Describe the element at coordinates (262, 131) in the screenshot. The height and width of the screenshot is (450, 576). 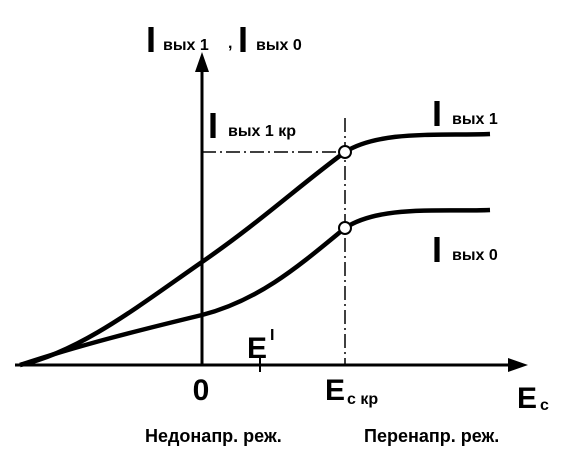
I see `critical-sub: вых 1 кр` at that location.